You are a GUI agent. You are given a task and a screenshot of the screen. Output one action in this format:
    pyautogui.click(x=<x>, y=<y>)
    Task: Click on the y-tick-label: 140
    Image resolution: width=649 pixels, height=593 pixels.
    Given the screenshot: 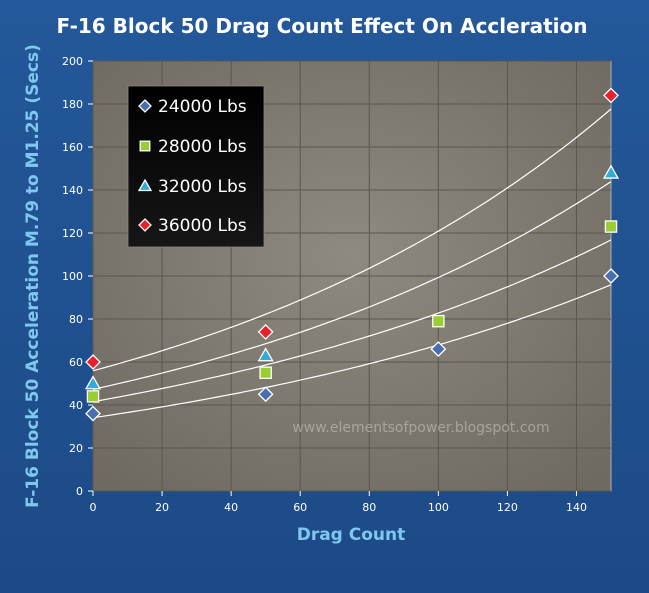 What is the action you would take?
    pyautogui.click(x=72, y=190)
    